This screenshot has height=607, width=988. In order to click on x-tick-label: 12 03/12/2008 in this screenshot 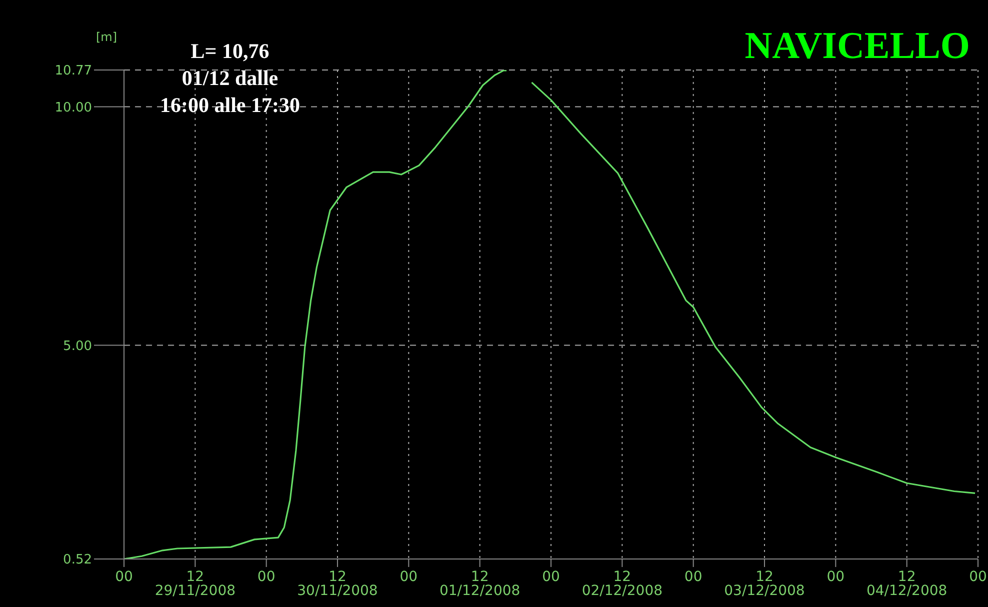, I will do `click(764, 584)`.